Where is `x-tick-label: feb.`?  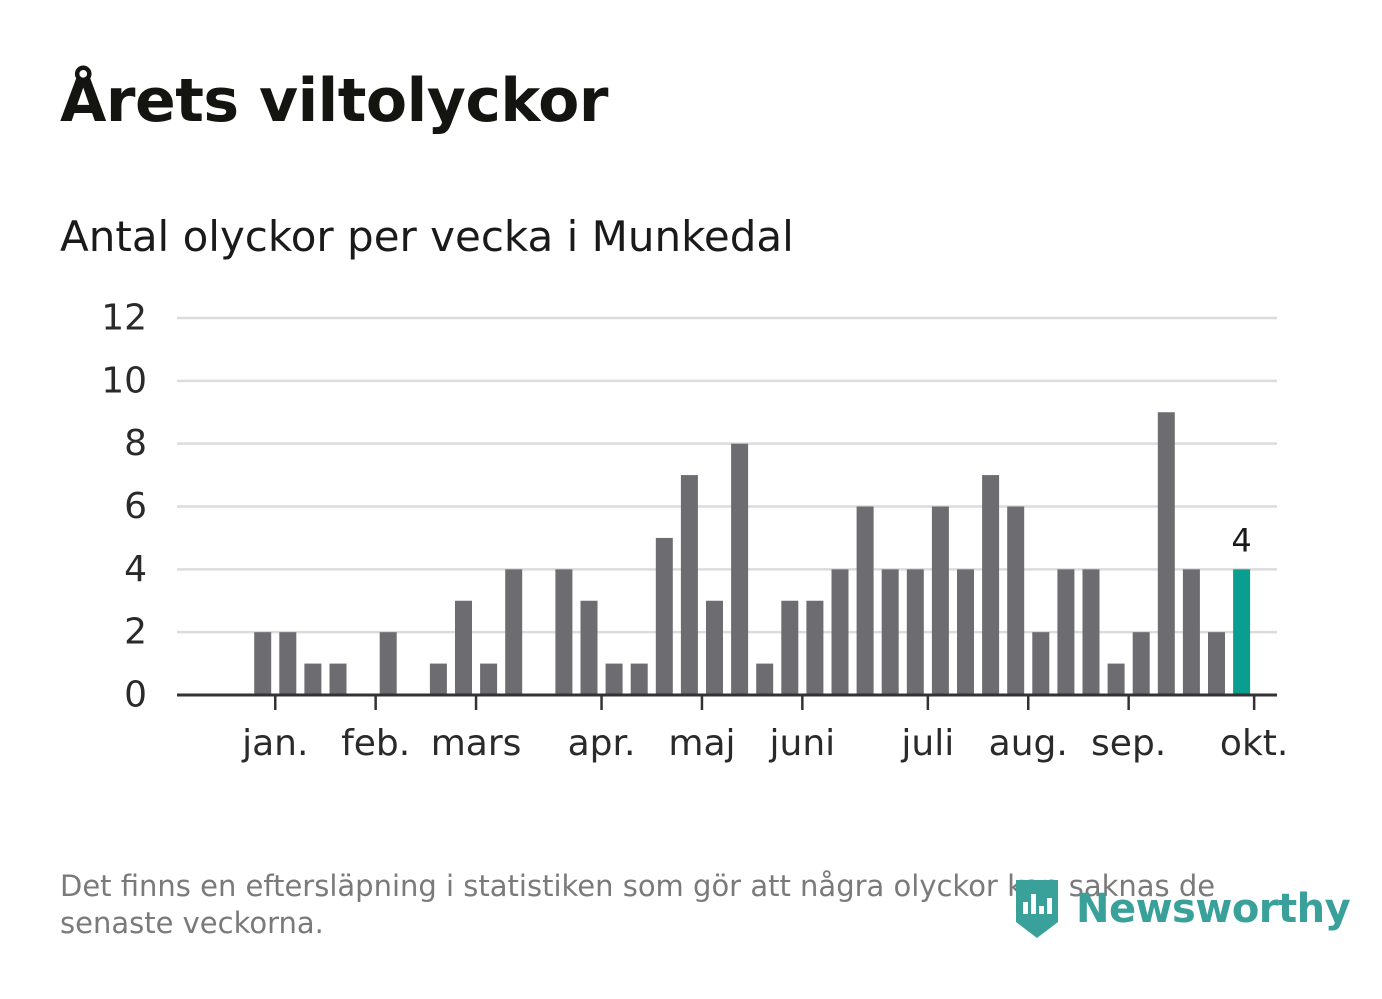
x-tick-label: feb. is located at coordinates (375, 743).